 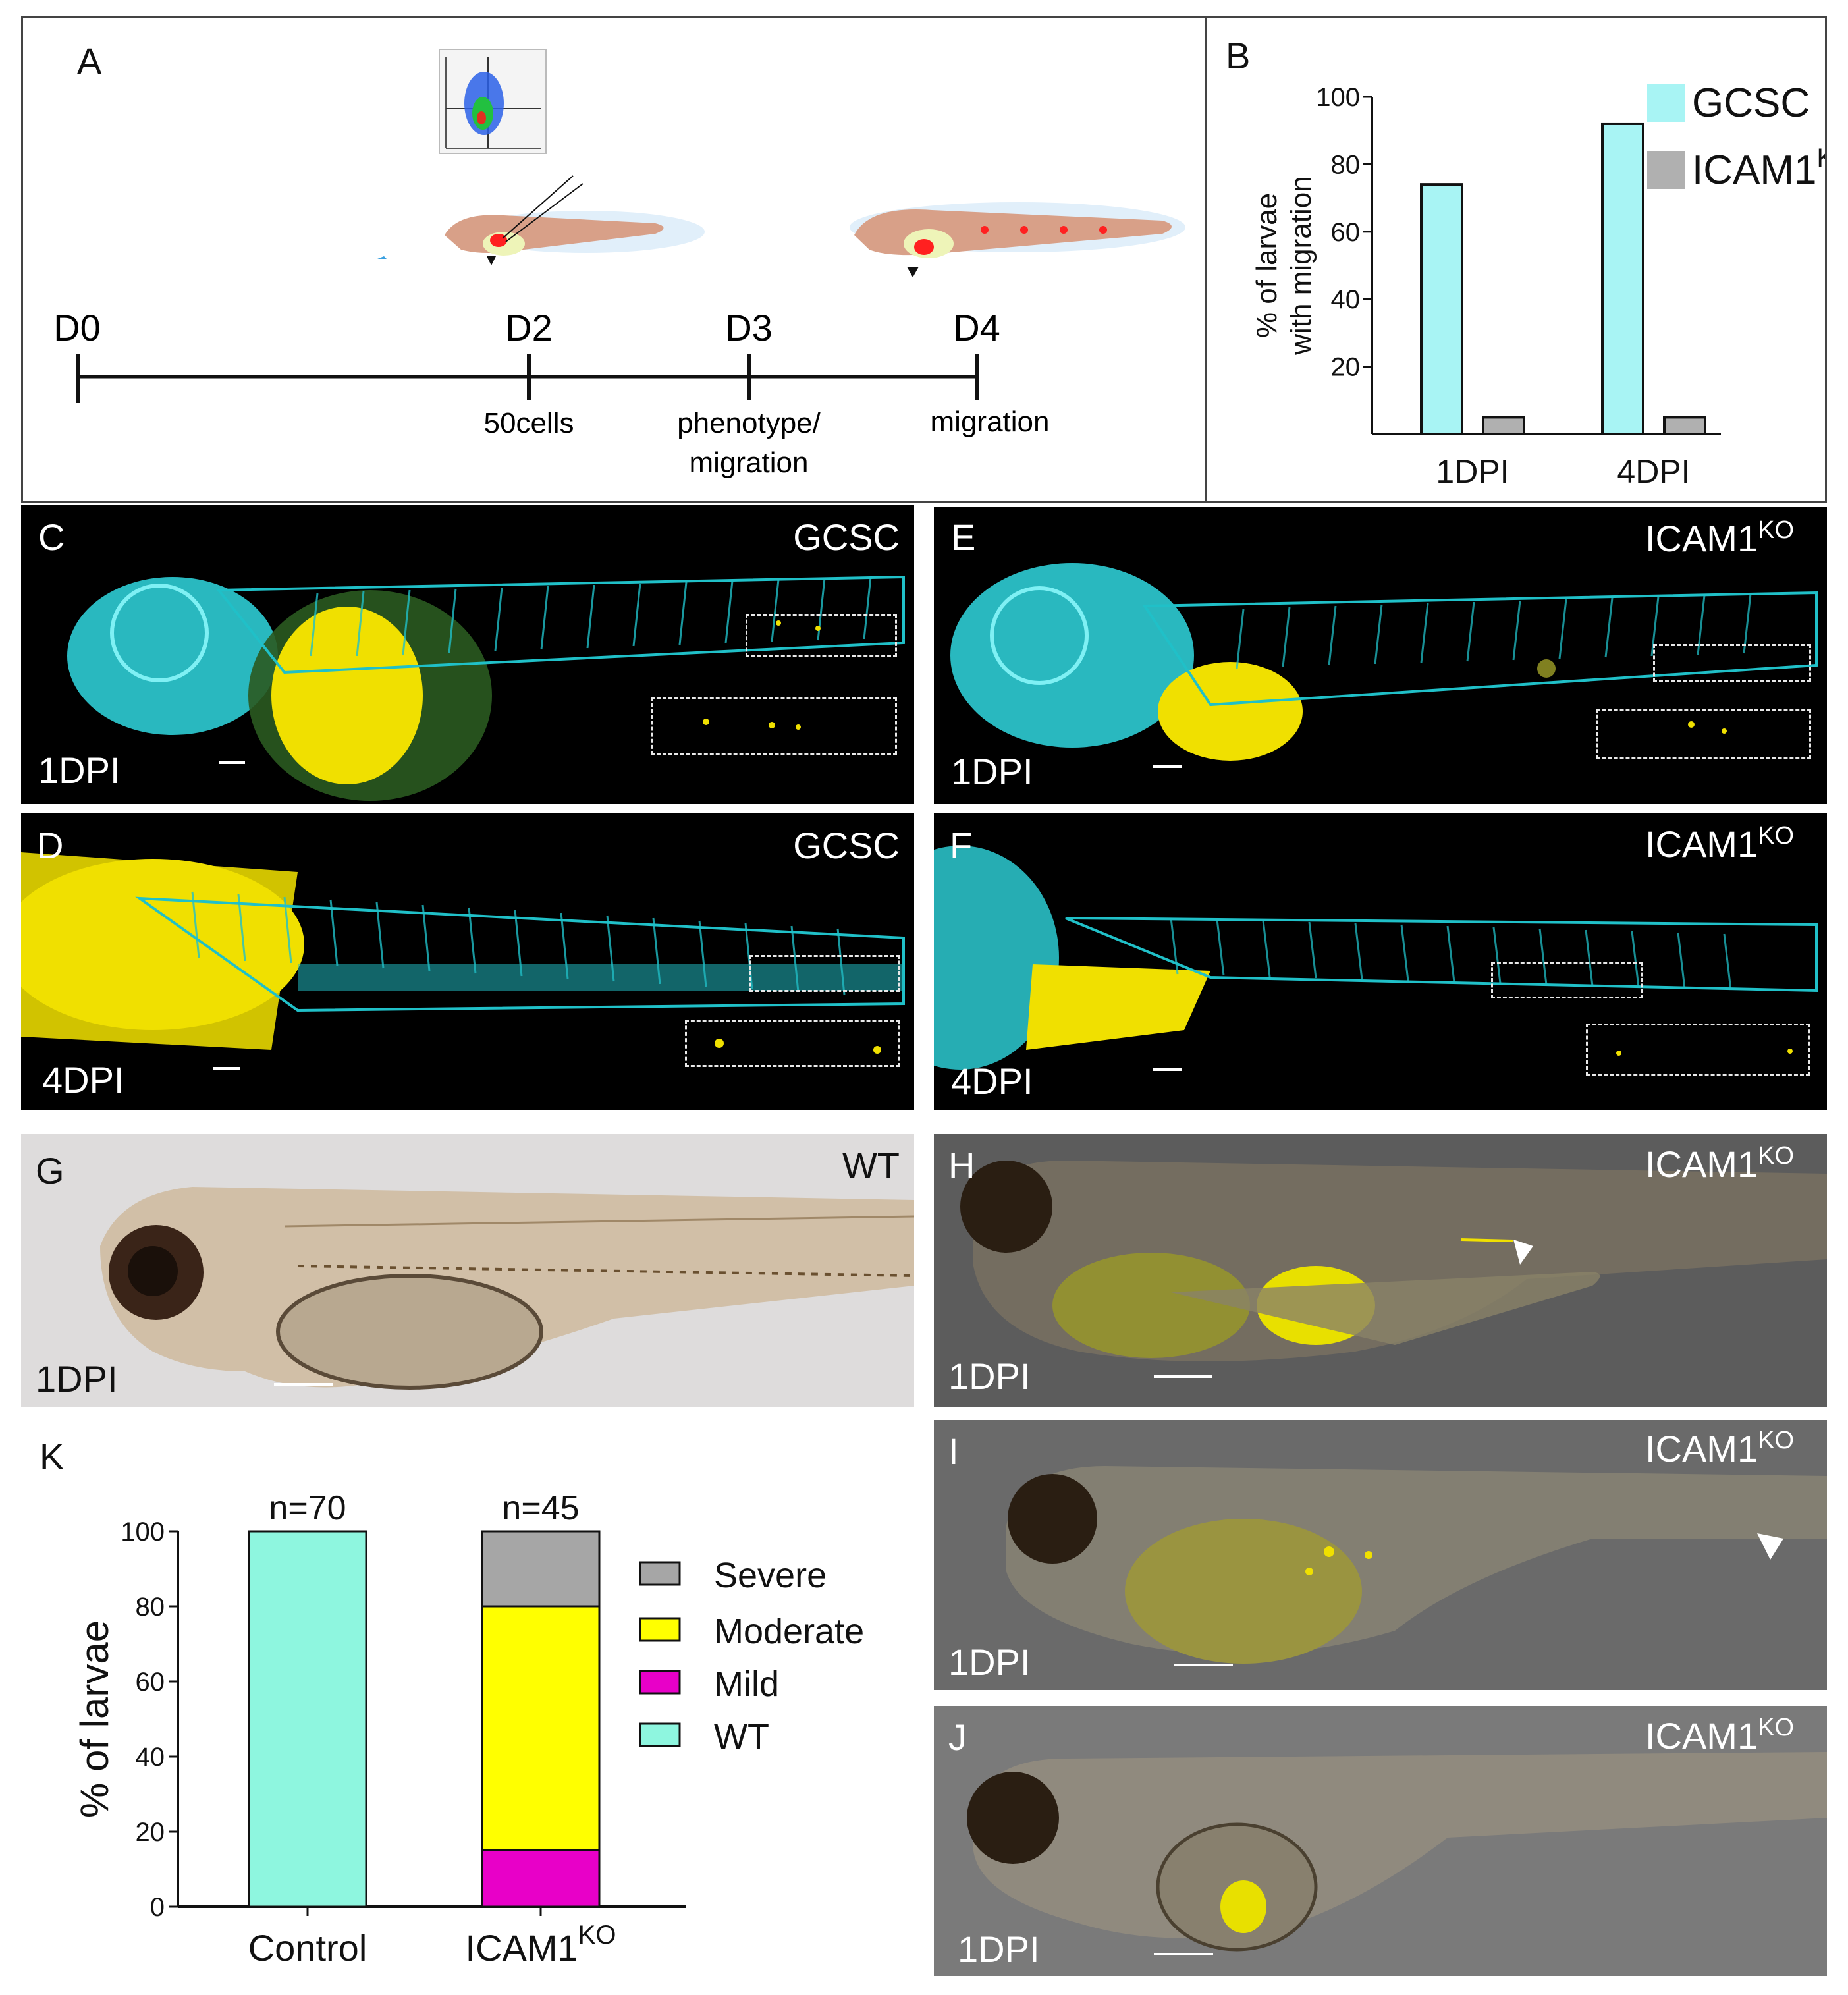 I want to click on panel-d-inset-box, so click(x=792, y=1043).